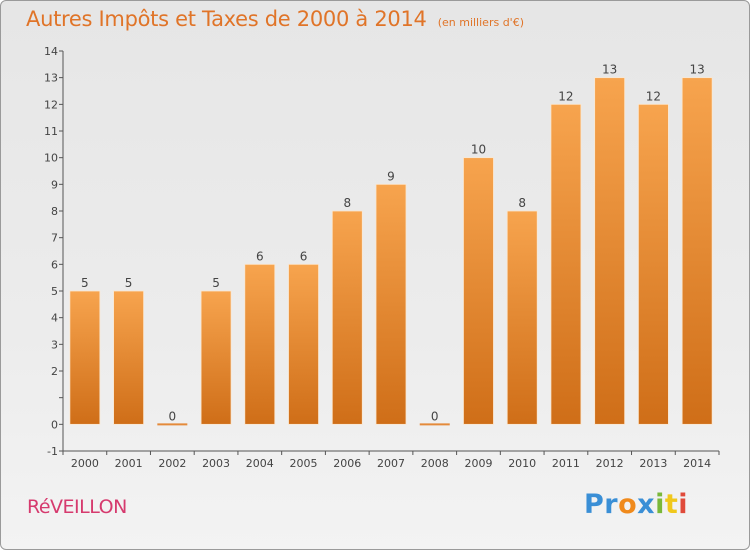 This screenshot has width=750, height=550. What do you see at coordinates (260, 463) in the screenshot?
I see `x-tick-label: 2004` at bounding box center [260, 463].